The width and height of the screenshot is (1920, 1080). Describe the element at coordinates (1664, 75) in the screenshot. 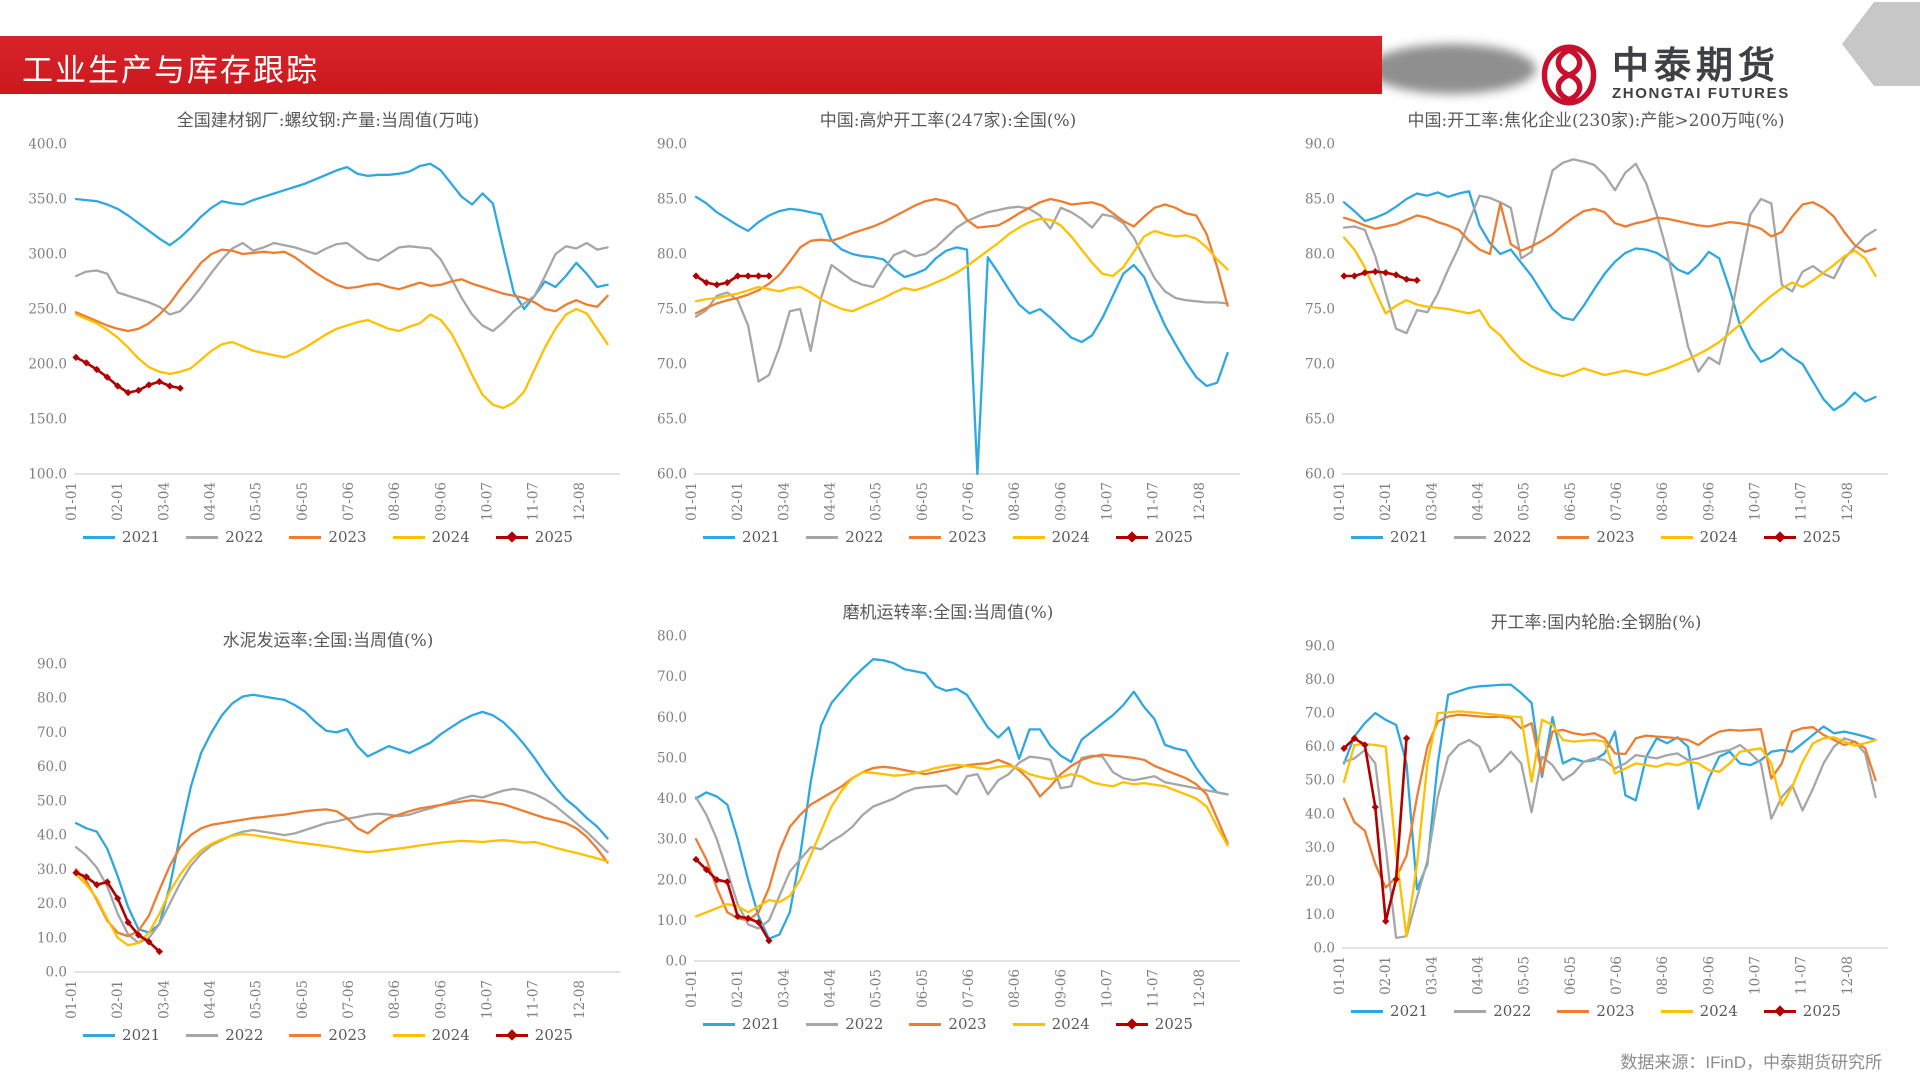

I see `company-logo: 中泰期货 ZHONGTAI FUTURES` at that location.